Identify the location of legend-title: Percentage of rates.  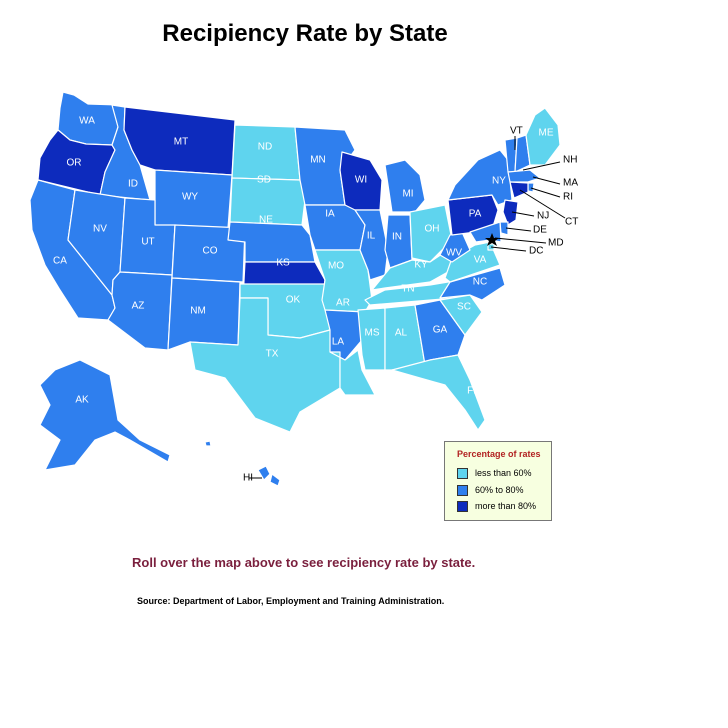
(499, 454).